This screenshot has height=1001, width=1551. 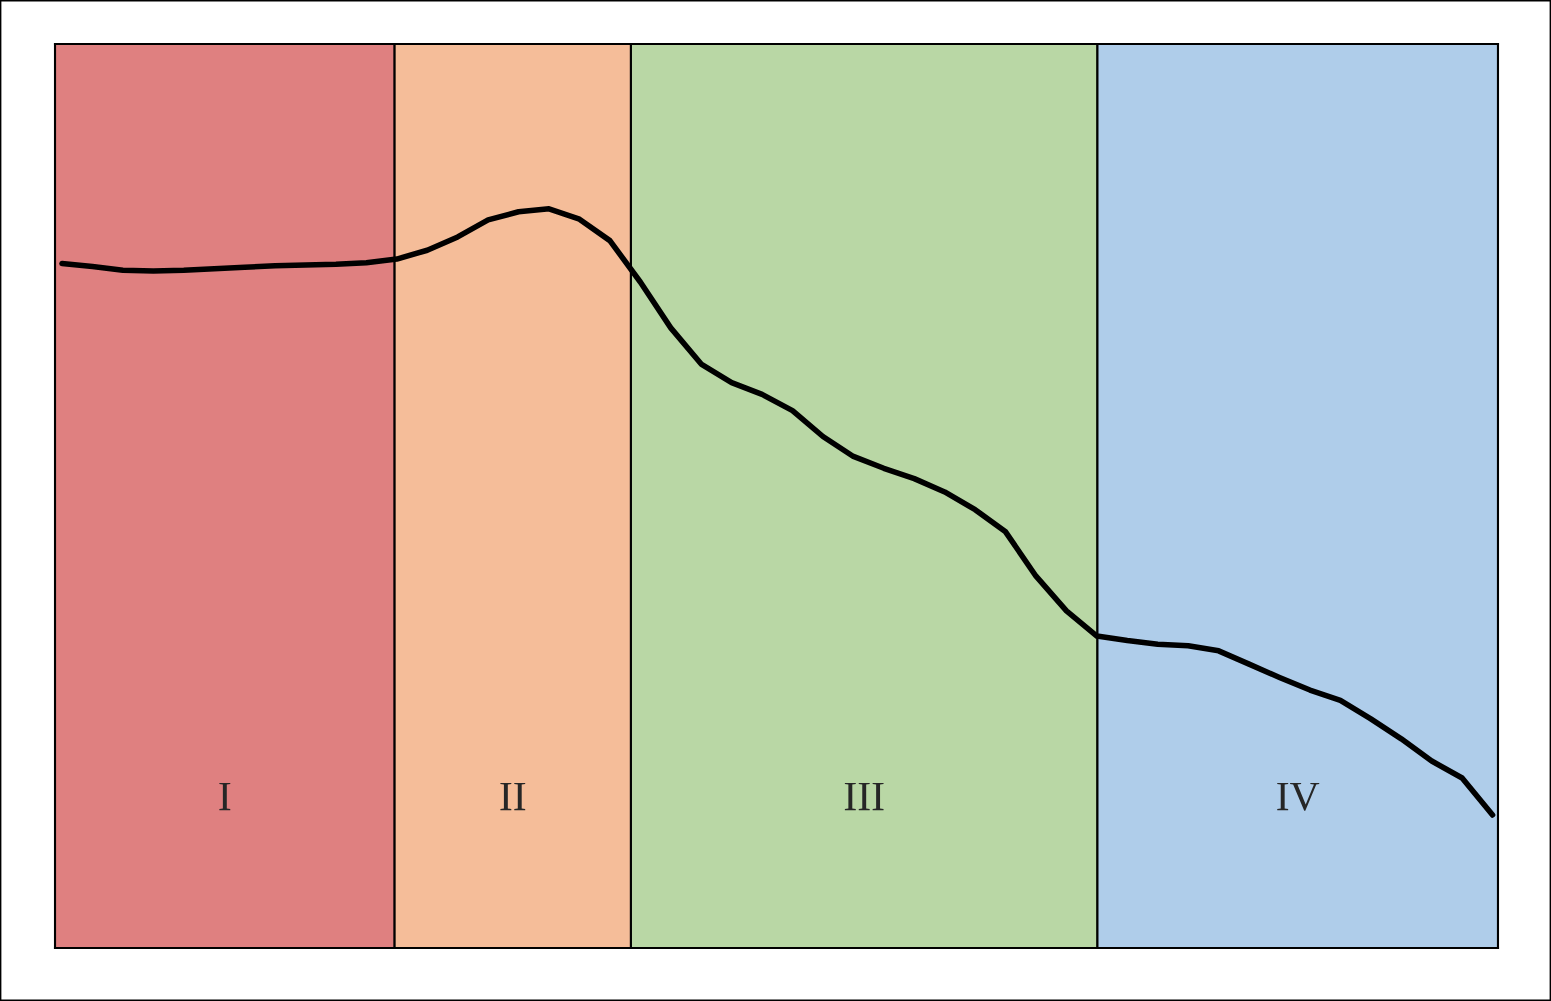 What do you see at coordinates (1298, 796) in the screenshot?
I see `annotation: IV` at bounding box center [1298, 796].